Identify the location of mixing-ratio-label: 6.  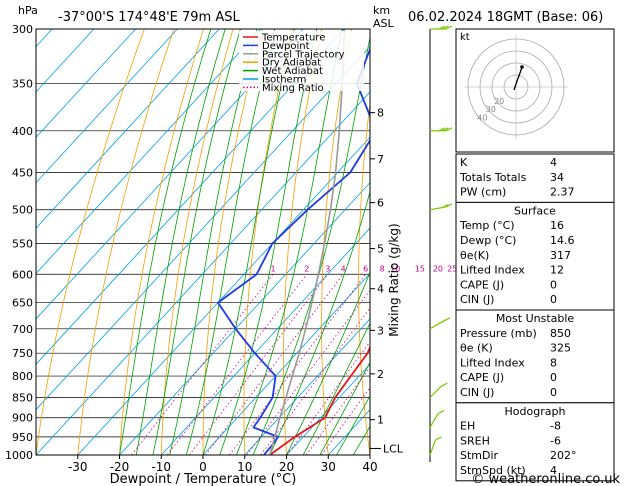
(365, 268).